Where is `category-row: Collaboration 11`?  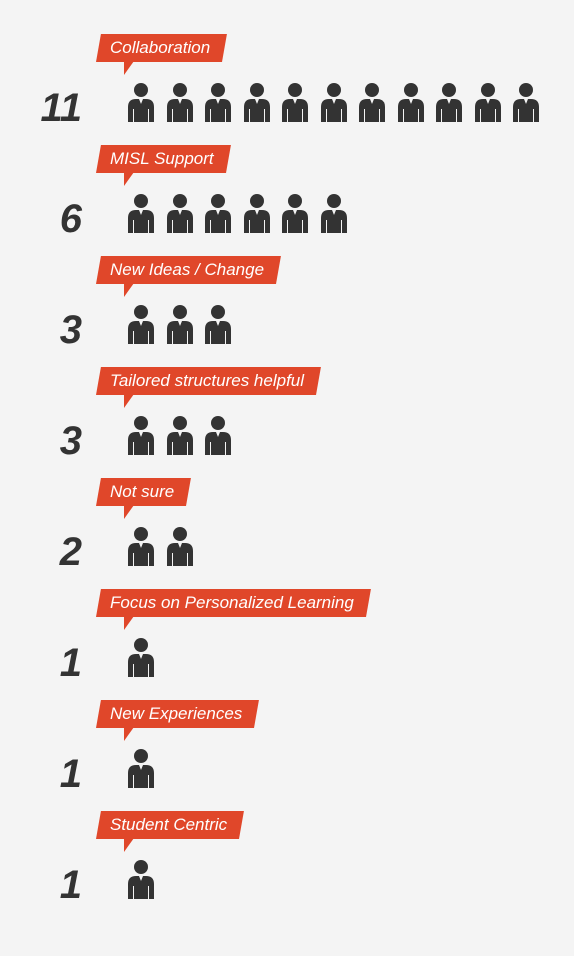
category-row: Collaboration 11 is located at coordinates (287, 89).